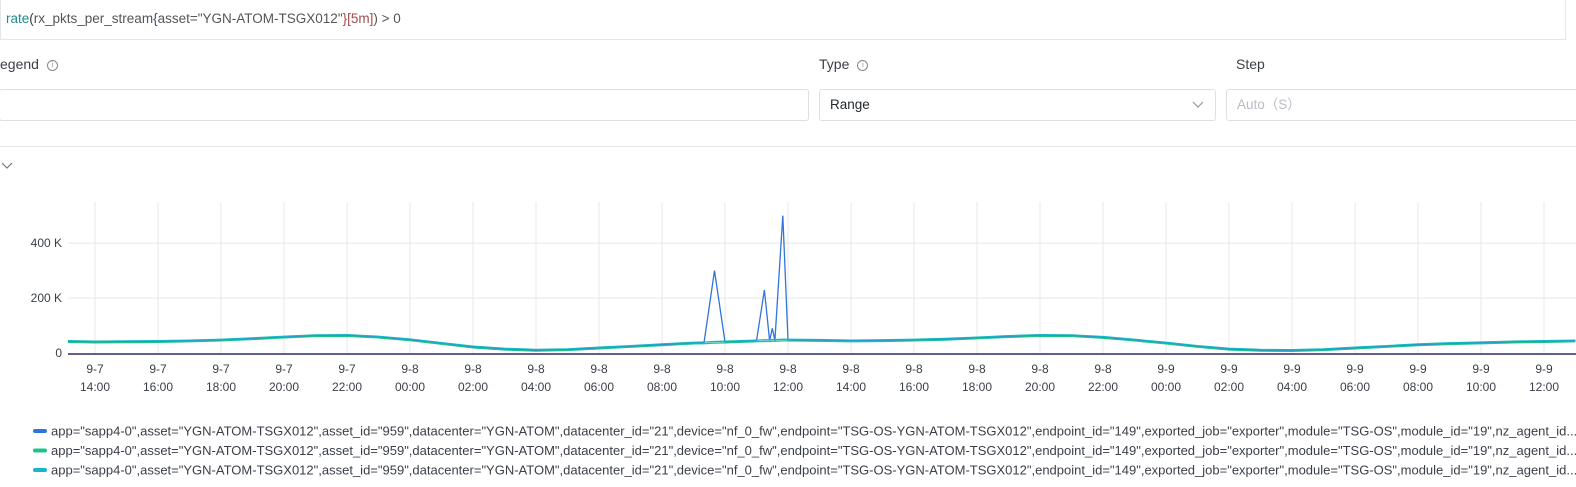 Image resolution: width=1576 pixels, height=487 pixels. I want to click on step-label: Step, so click(1250, 64).